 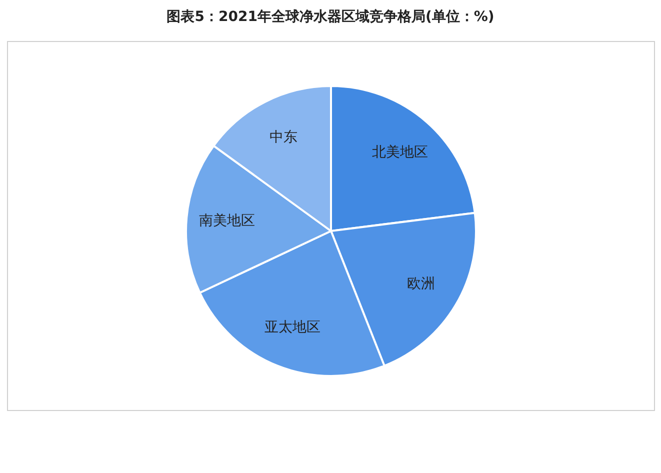 What do you see at coordinates (284, 138) in the screenshot?
I see `slice-label: 中东` at bounding box center [284, 138].